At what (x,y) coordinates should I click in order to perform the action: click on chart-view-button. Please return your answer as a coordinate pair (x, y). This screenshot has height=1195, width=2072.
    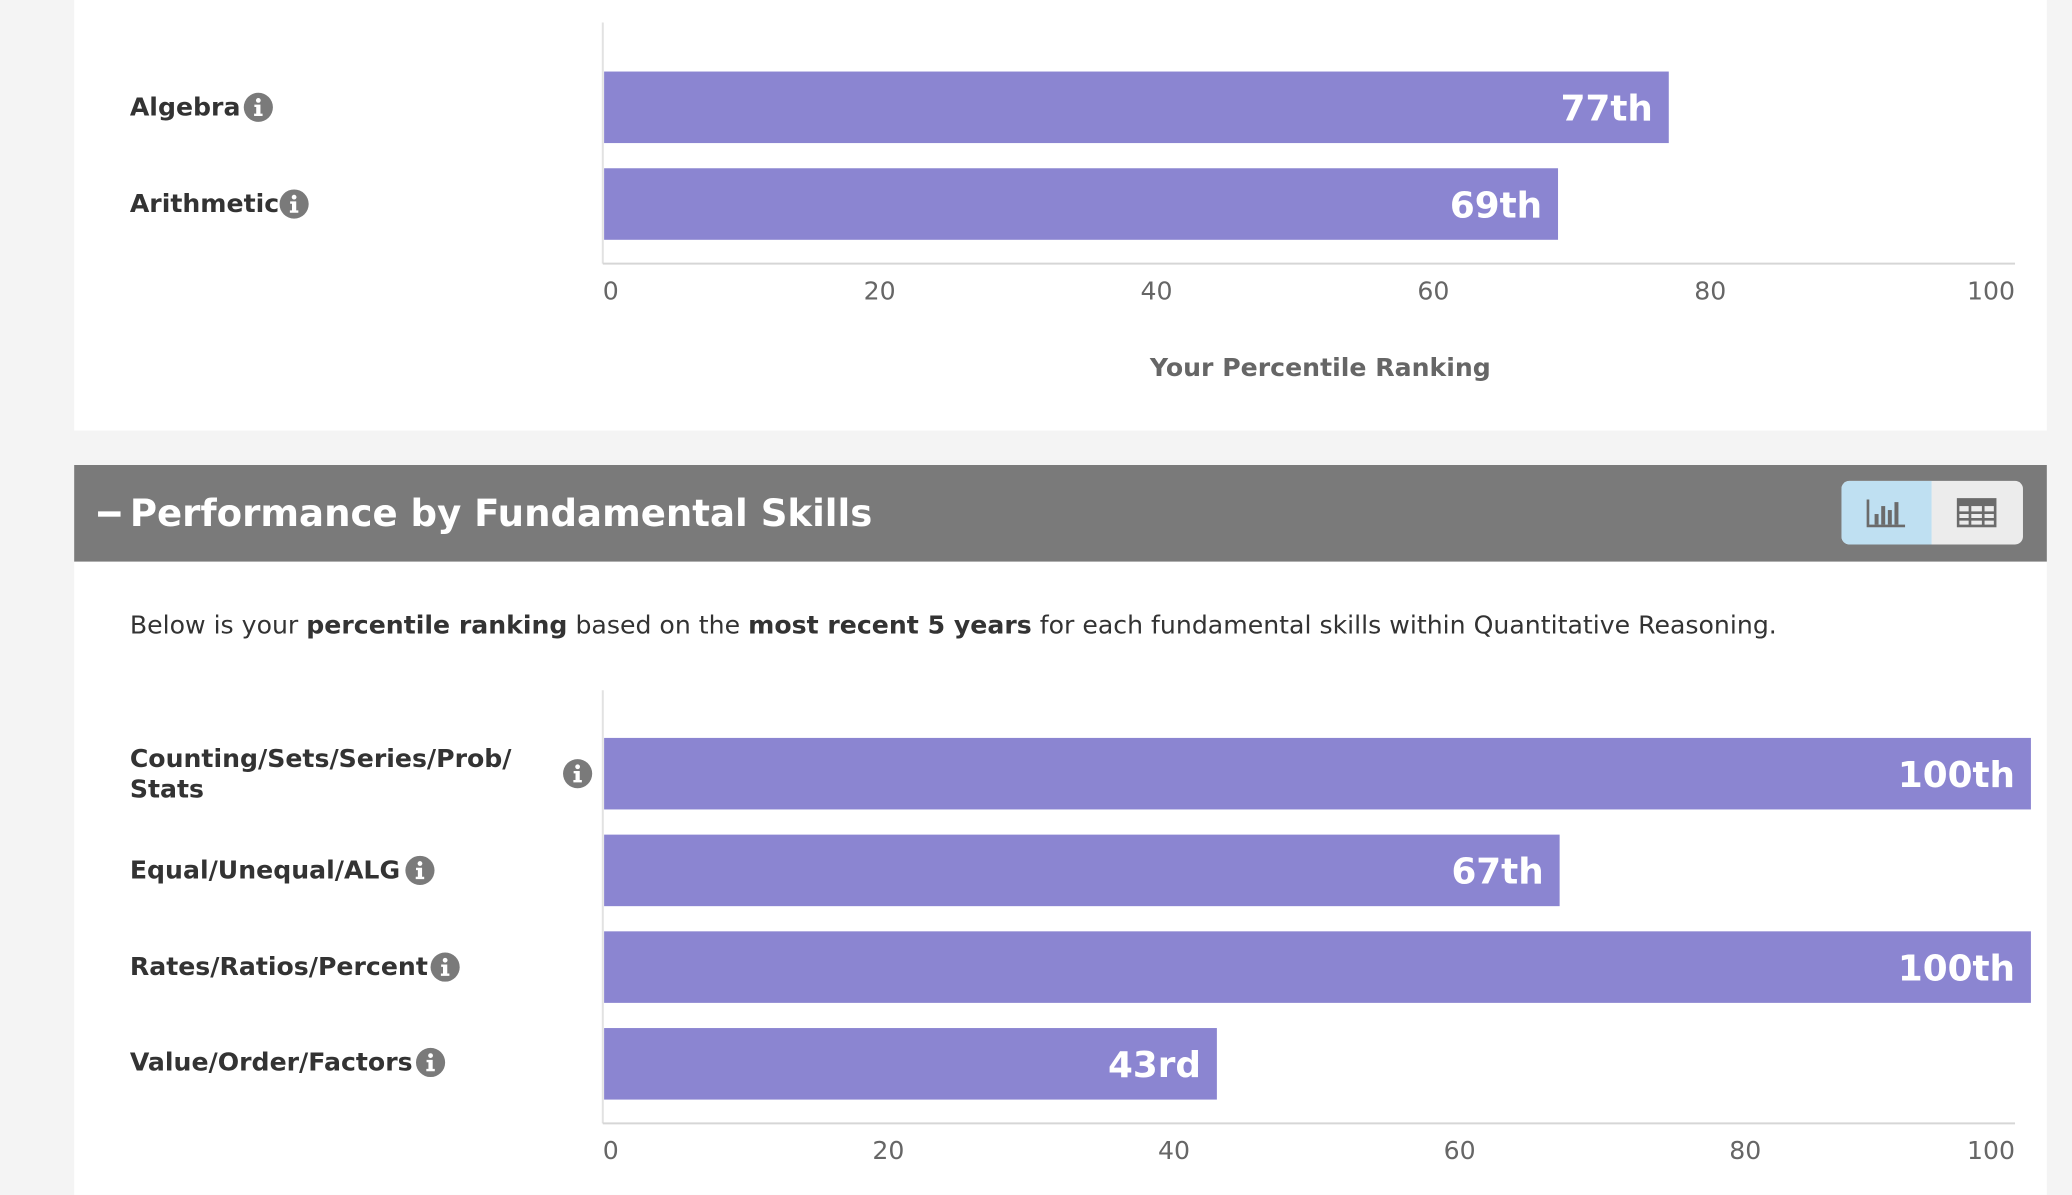
    Looking at the image, I should click on (1886, 512).